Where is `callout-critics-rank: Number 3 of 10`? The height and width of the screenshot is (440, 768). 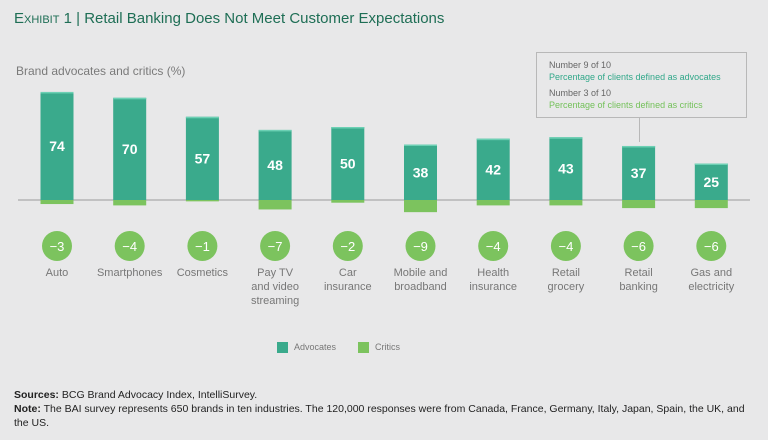 callout-critics-rank: Number 3 of 10 is located at coordinates (580, 93).